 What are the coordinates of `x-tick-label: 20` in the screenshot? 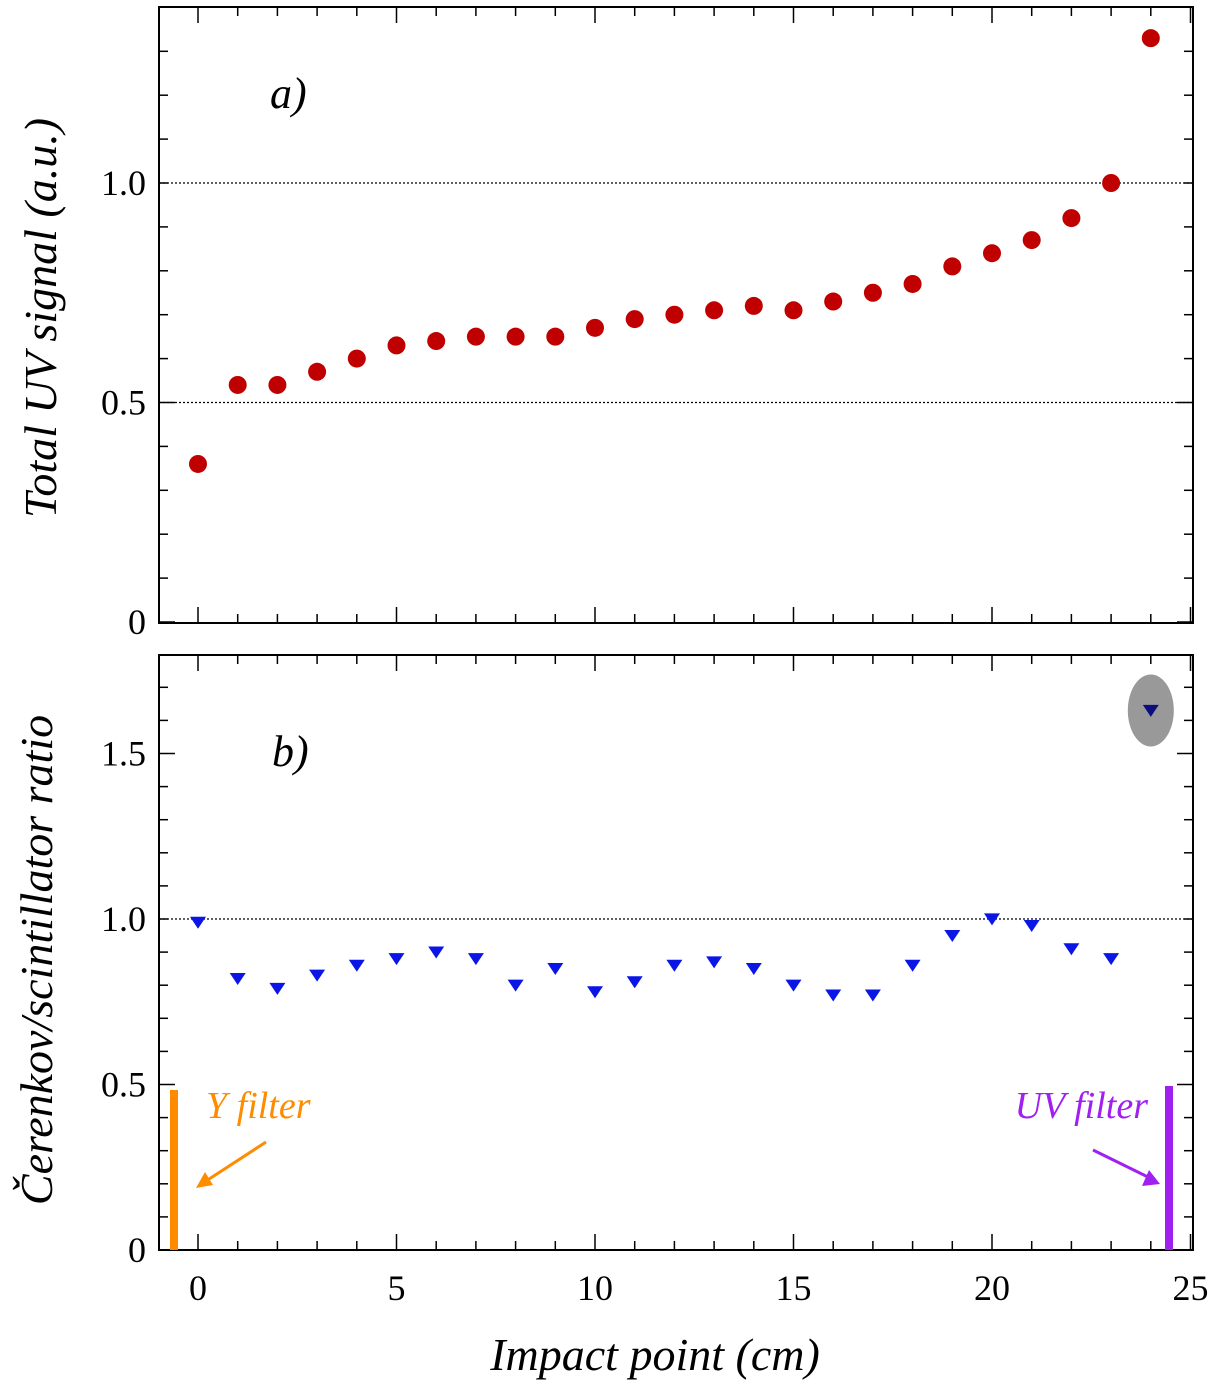 It's located at (992, 1288).